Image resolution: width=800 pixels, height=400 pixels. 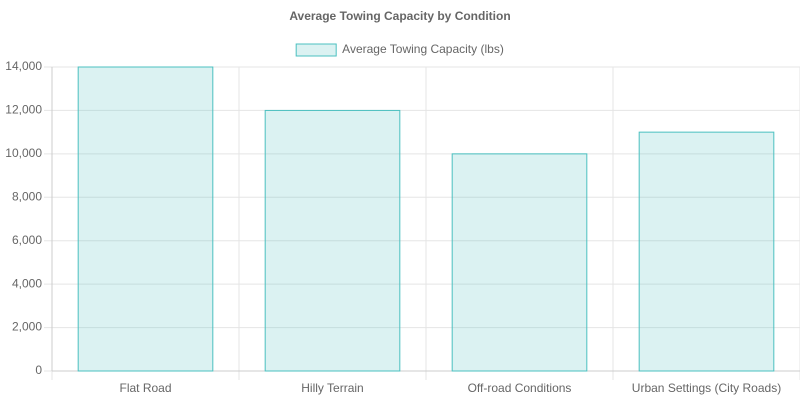 What do you see at coordinates (27, 283) in the screenshot?
I see `y-tick-label: 4,000` at bounding box center [27, 283].